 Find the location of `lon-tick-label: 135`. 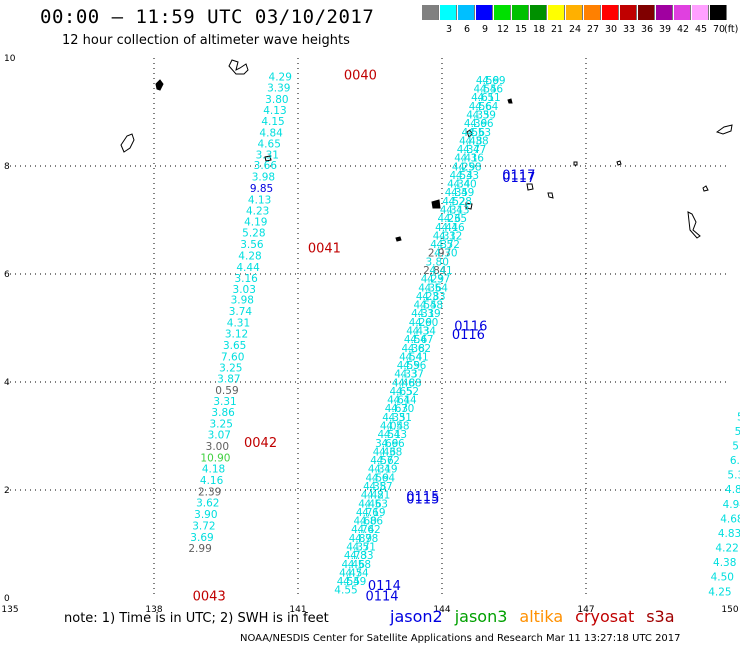

lon-tick-label: 135 is located at coordinates (9, 610).